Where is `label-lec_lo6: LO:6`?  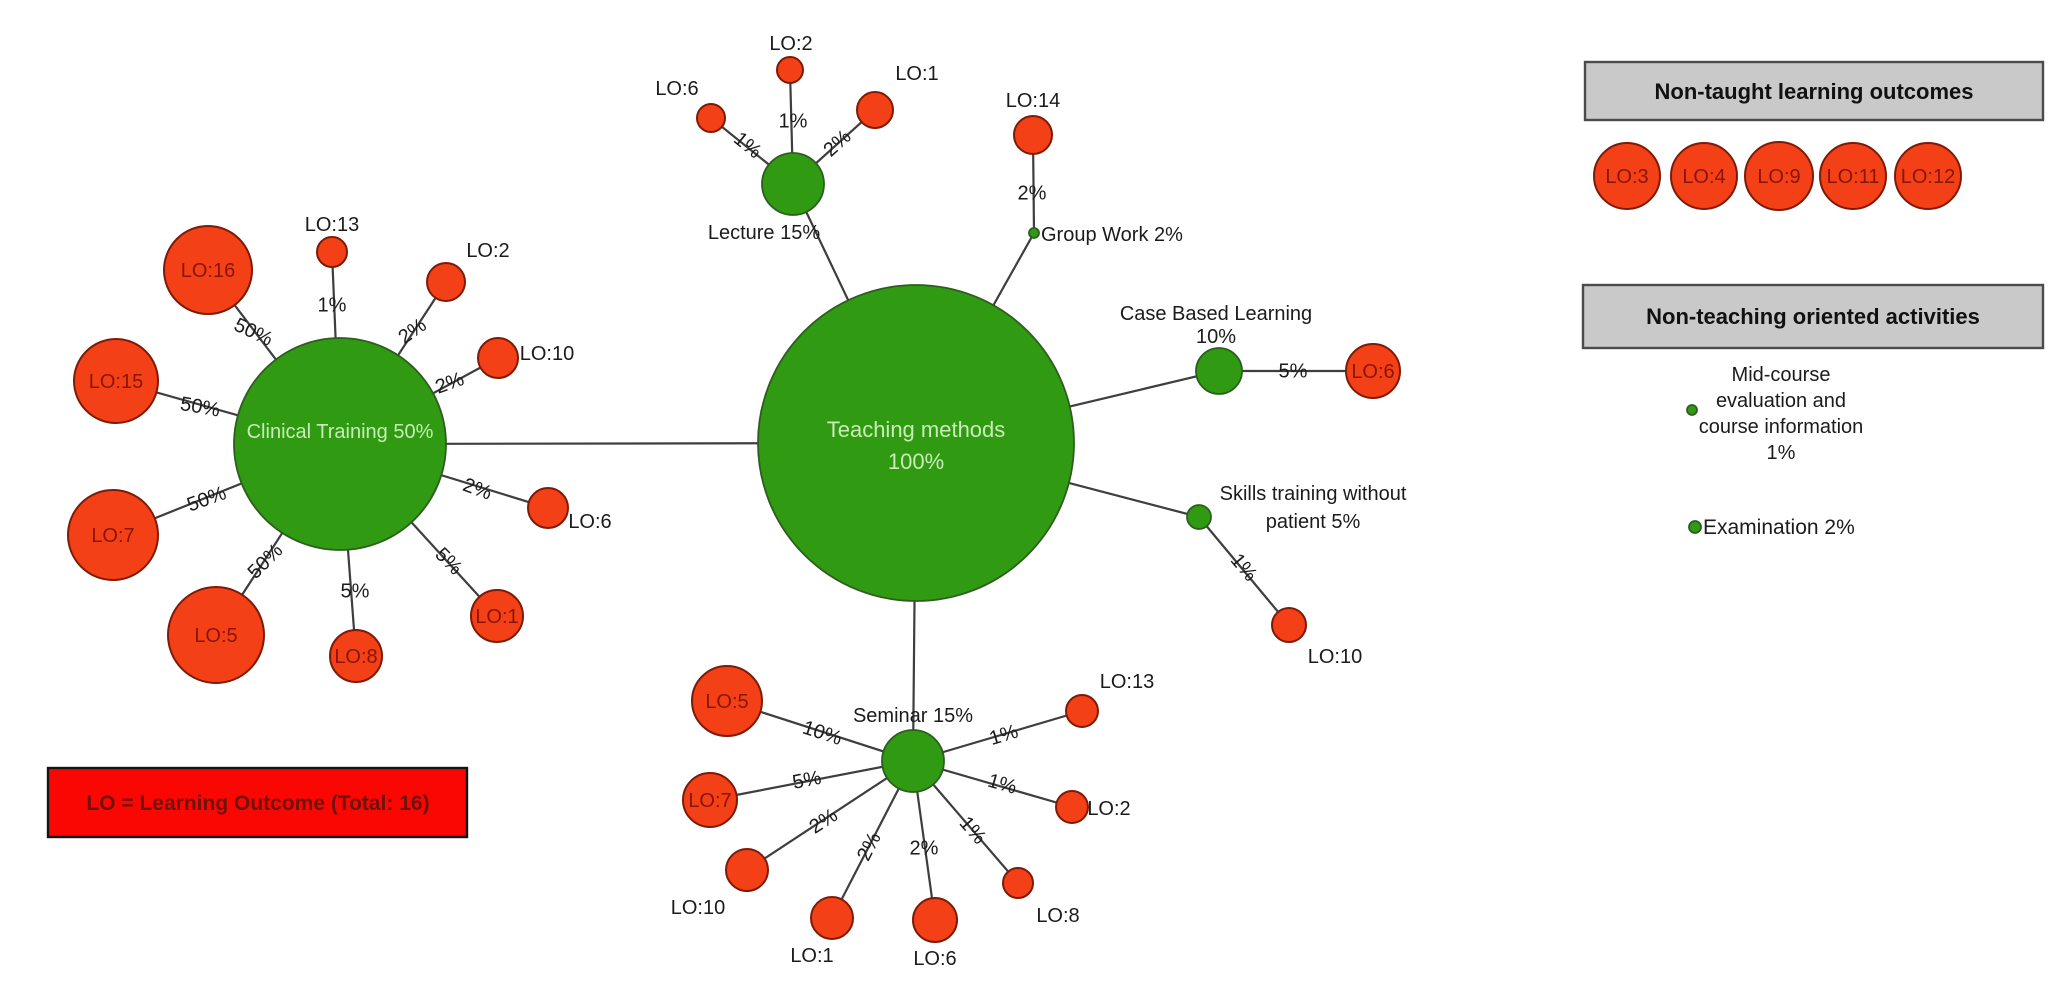
label-lec_lo6: LO:6 is located at coordinates (676, 89).